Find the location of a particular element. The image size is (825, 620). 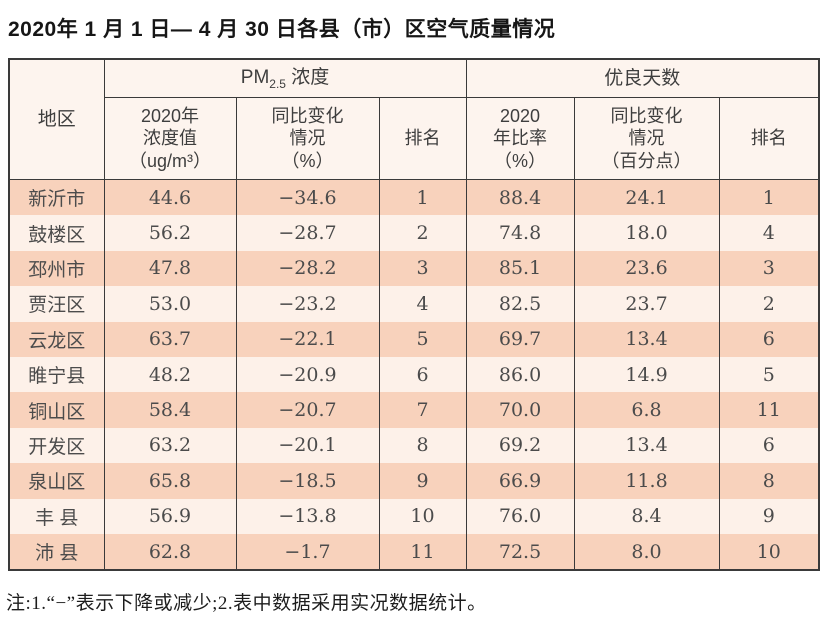

good-days-change-cell: 18.0 is located at coordinates (646, 233).